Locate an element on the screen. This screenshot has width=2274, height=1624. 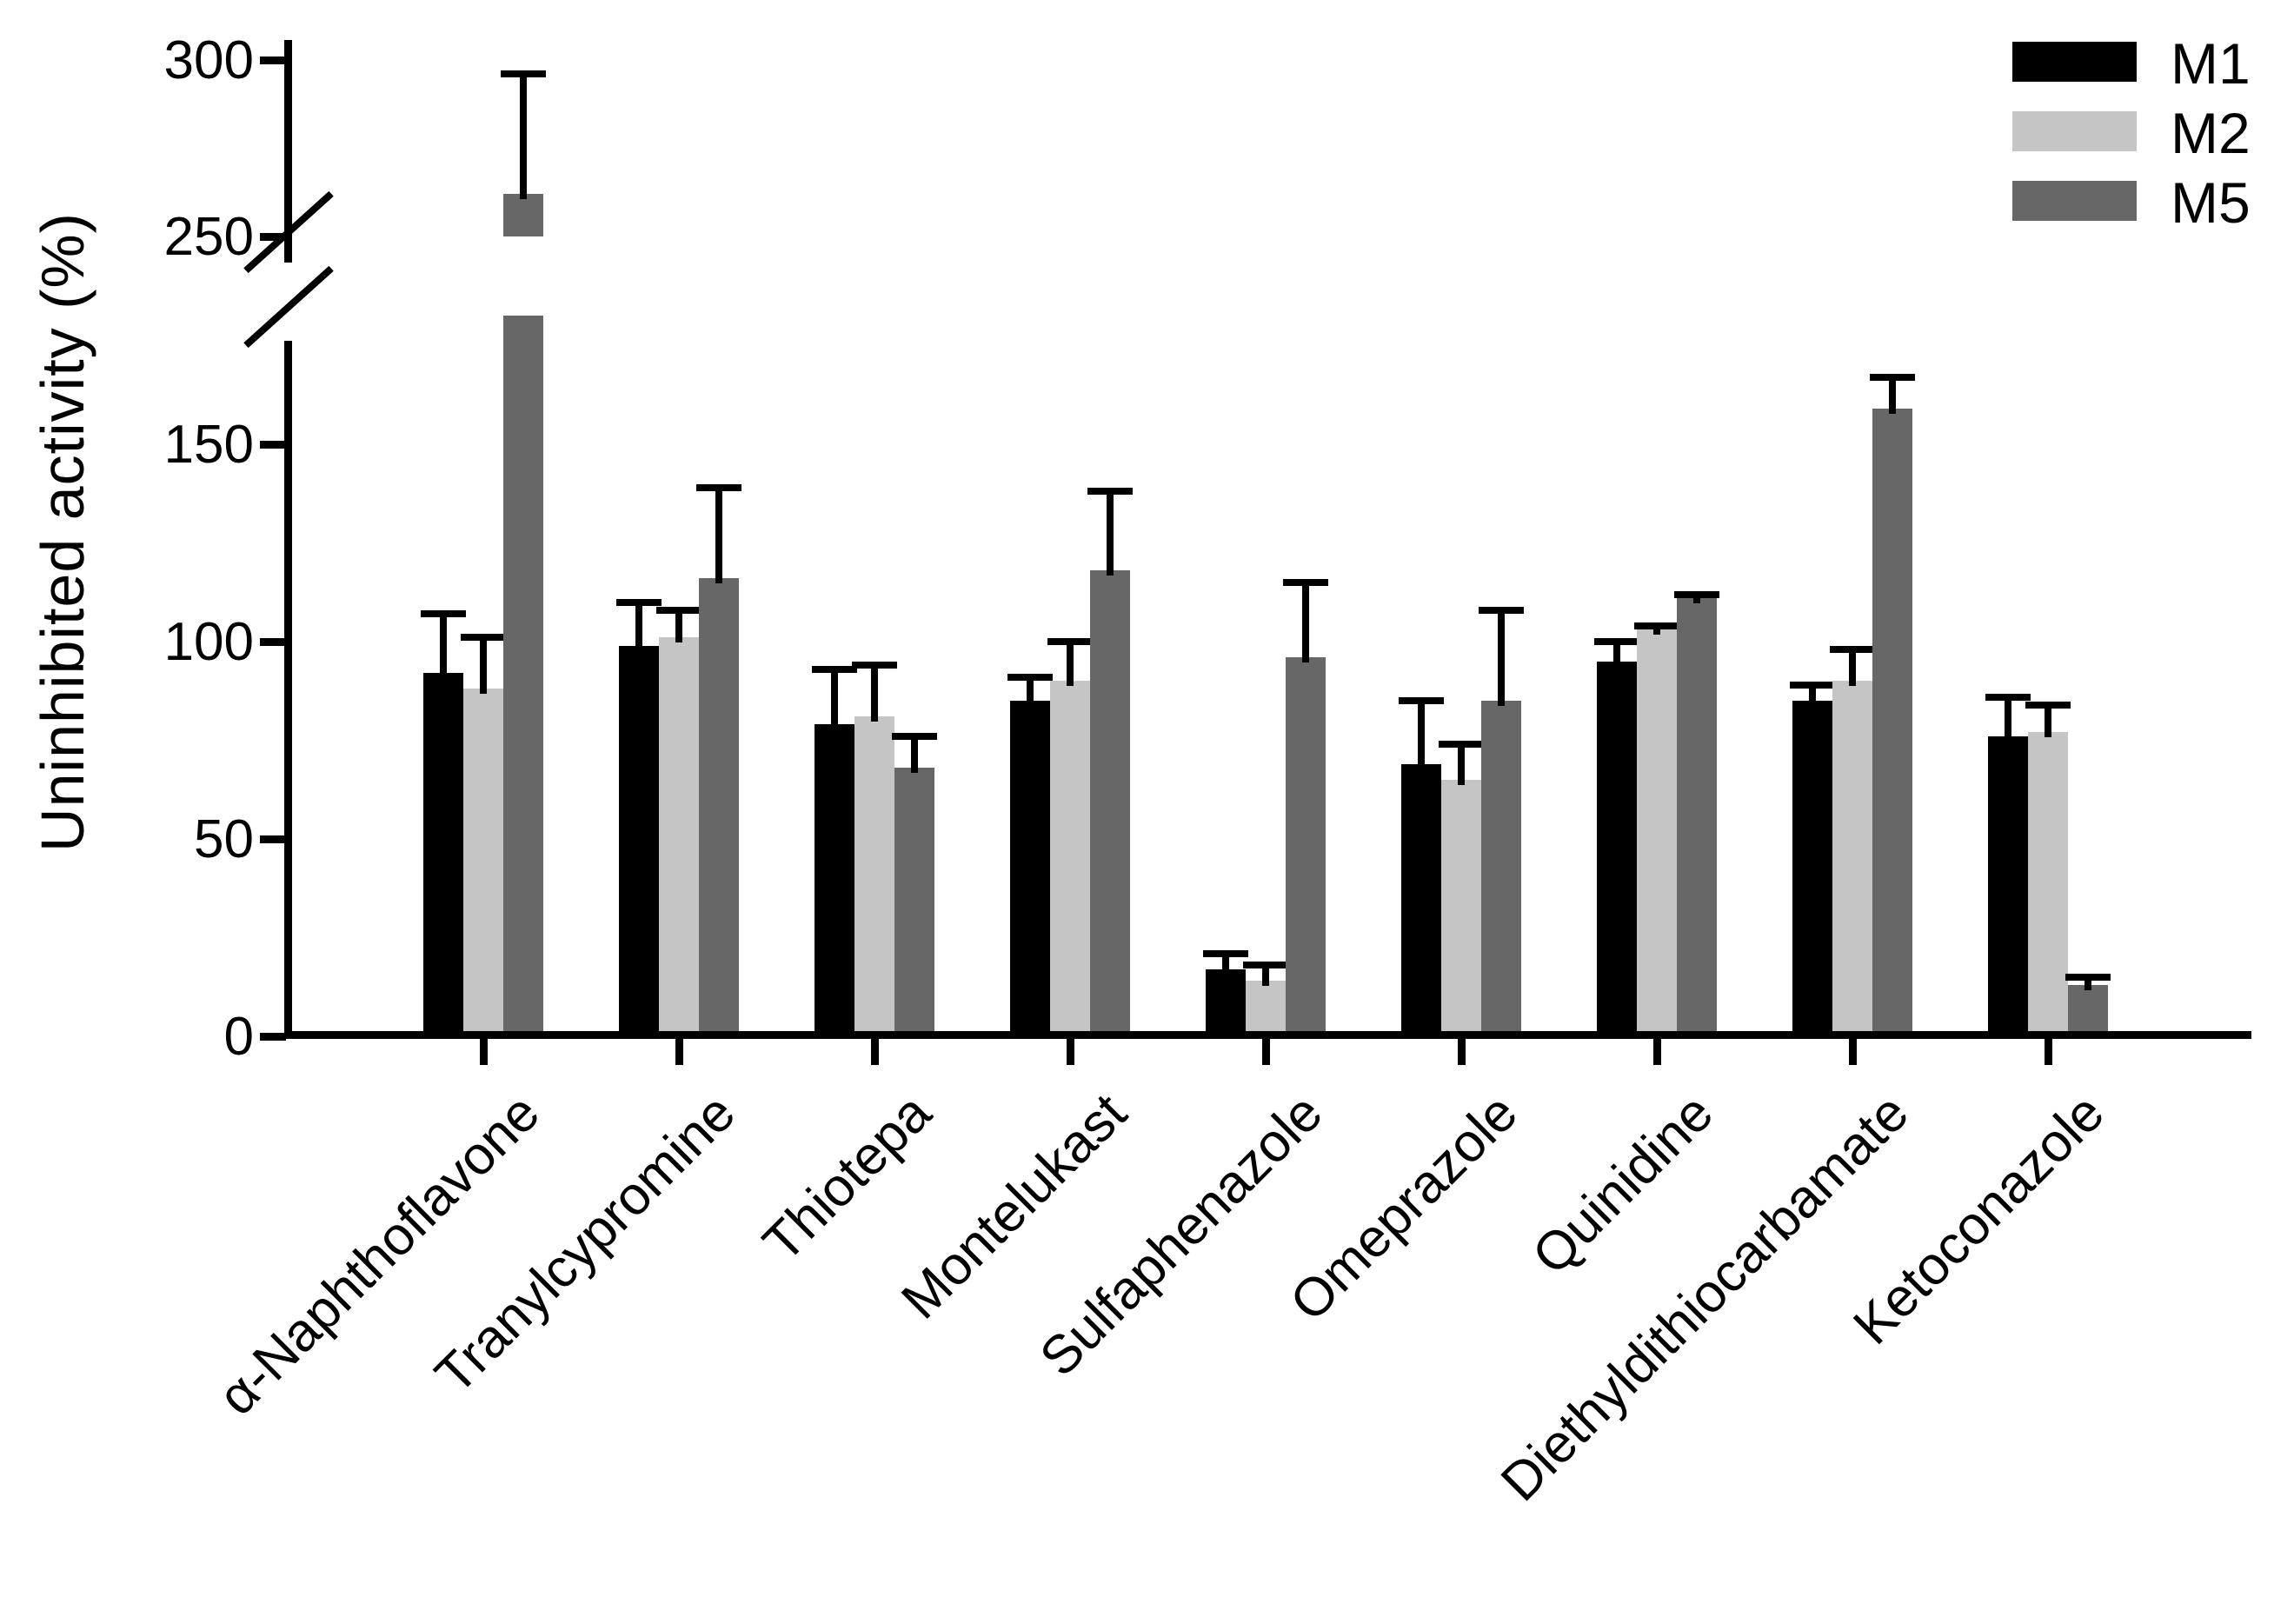
legend-label-M1: M1 is located at coordinates (2211, 63).